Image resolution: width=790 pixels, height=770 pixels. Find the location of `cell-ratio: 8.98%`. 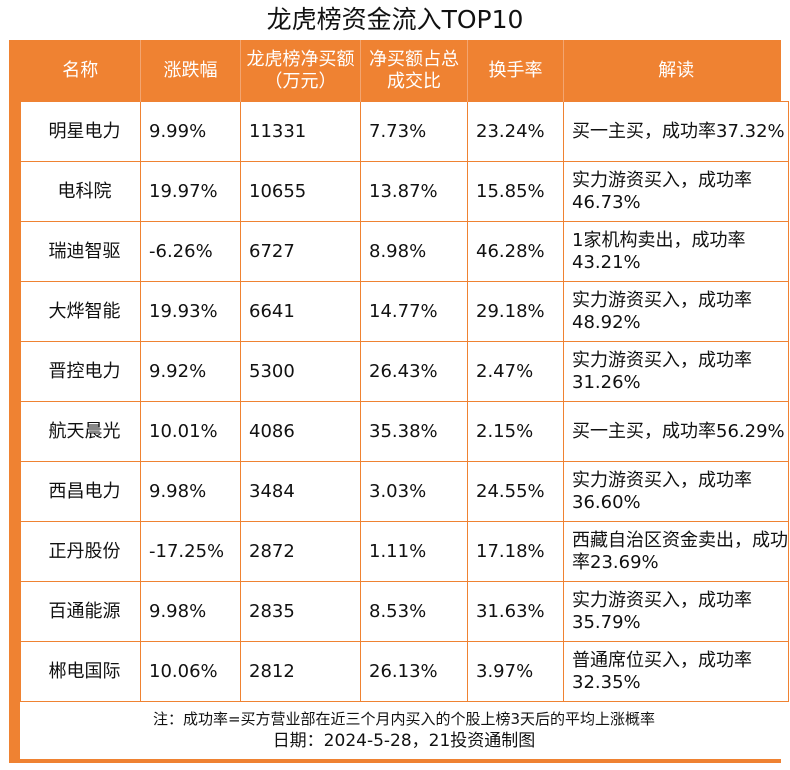

cell-ratio: 8.98% is located at coordinates (414, 251).